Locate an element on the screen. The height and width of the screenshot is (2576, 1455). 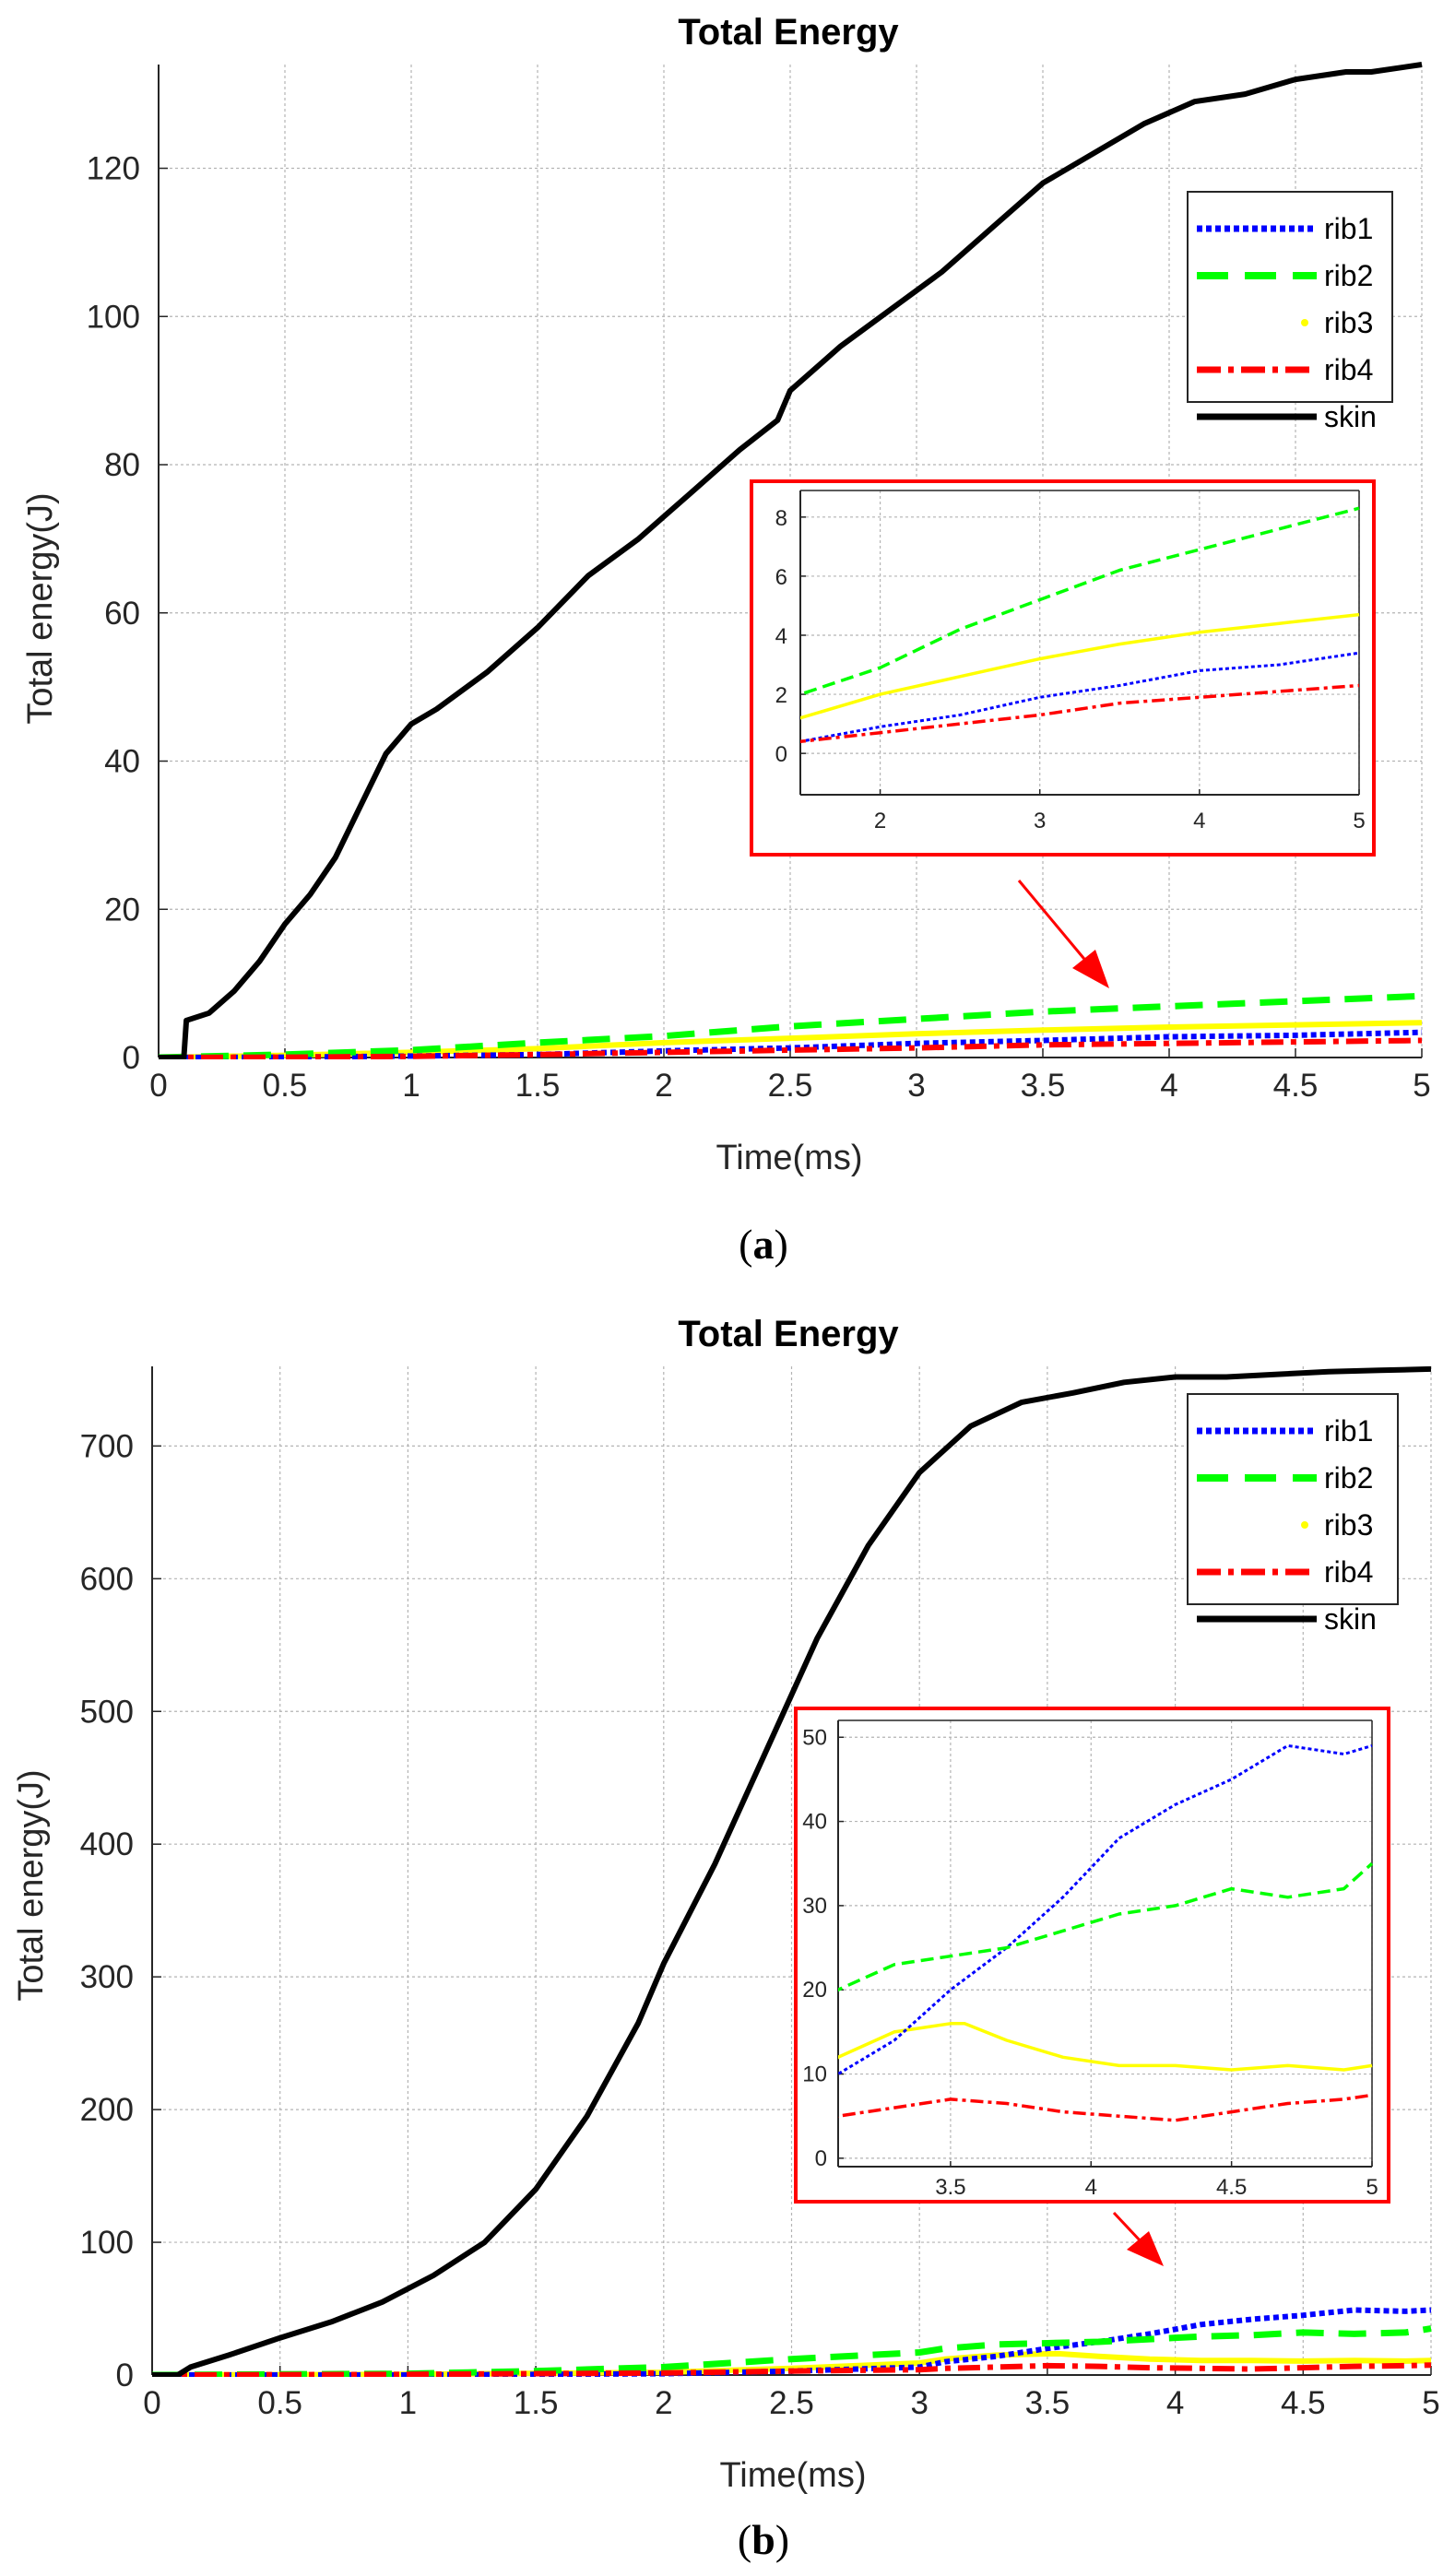
panel-a-rib3-line is located at coordinates (791, 1039).